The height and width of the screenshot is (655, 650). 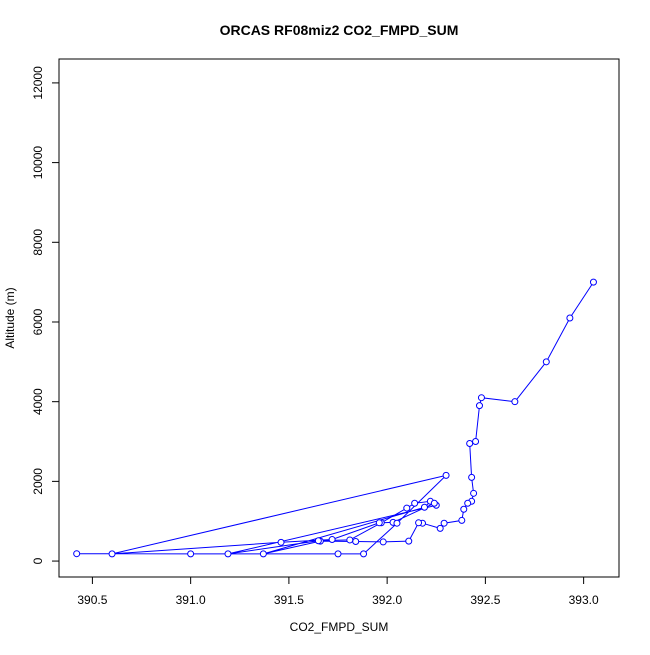 What do you see at coordinates (339, 30) in the screenshot?
I see `chart-title: ORCAS RF08miz2 CO2_FMPD_SUM` at bounding box center [339, 30].